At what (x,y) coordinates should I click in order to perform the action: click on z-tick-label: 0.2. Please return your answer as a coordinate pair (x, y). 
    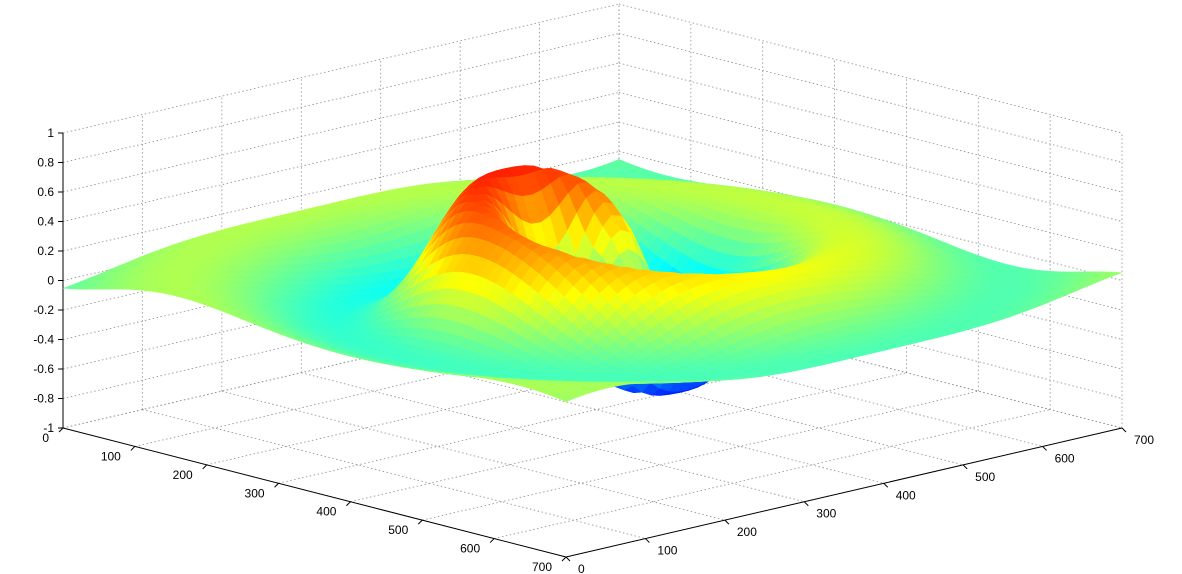
    Looking at the image, I should click on (45, 251).